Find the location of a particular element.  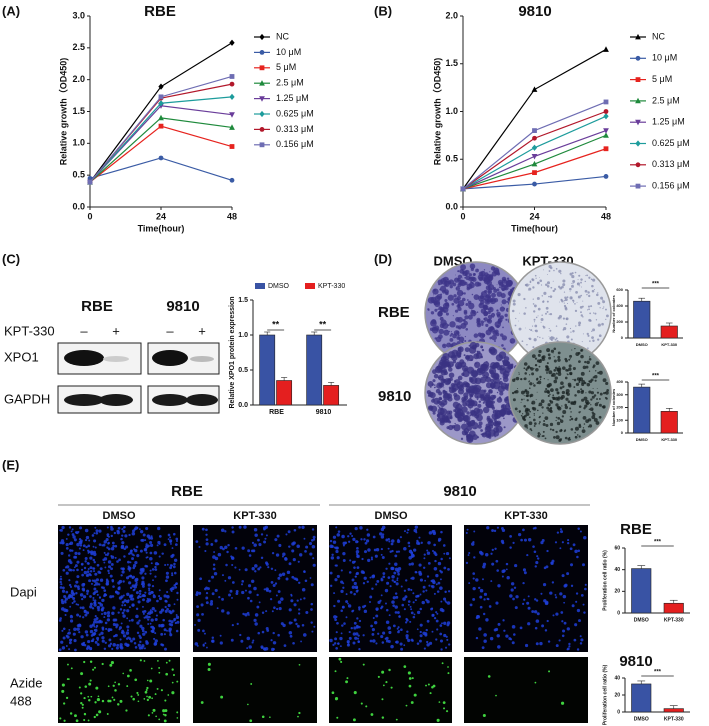

blot-sign: + is located at coordinates (202, 330).